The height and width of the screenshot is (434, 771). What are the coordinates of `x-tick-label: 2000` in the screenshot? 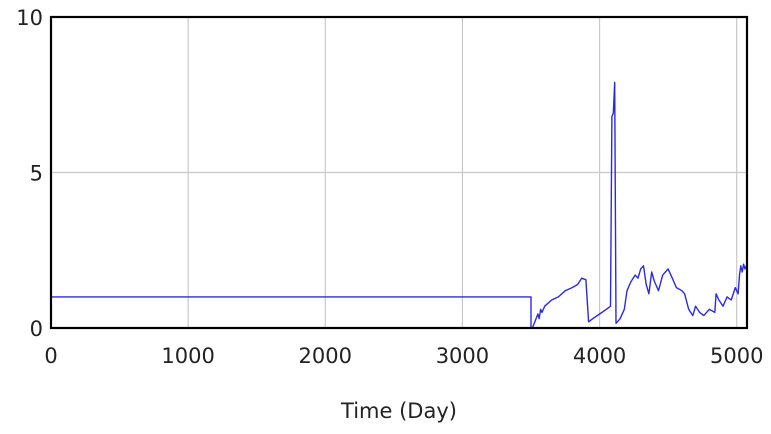 It's located at (325, 356).